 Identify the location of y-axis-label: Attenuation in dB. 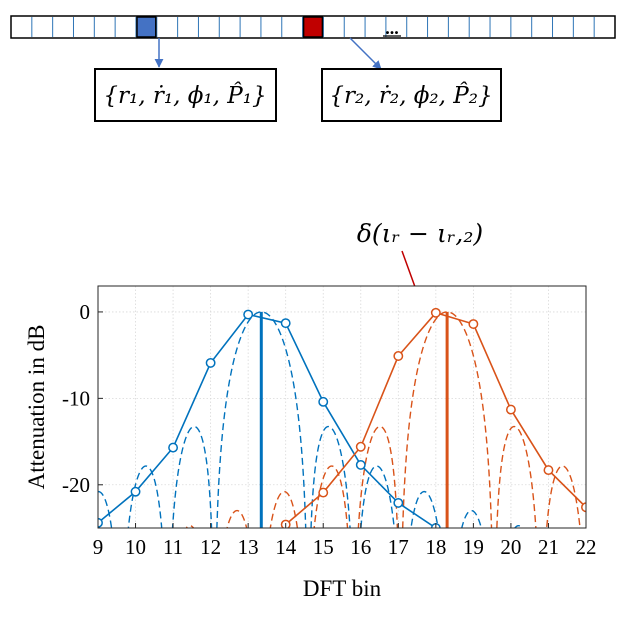
(36, 407).